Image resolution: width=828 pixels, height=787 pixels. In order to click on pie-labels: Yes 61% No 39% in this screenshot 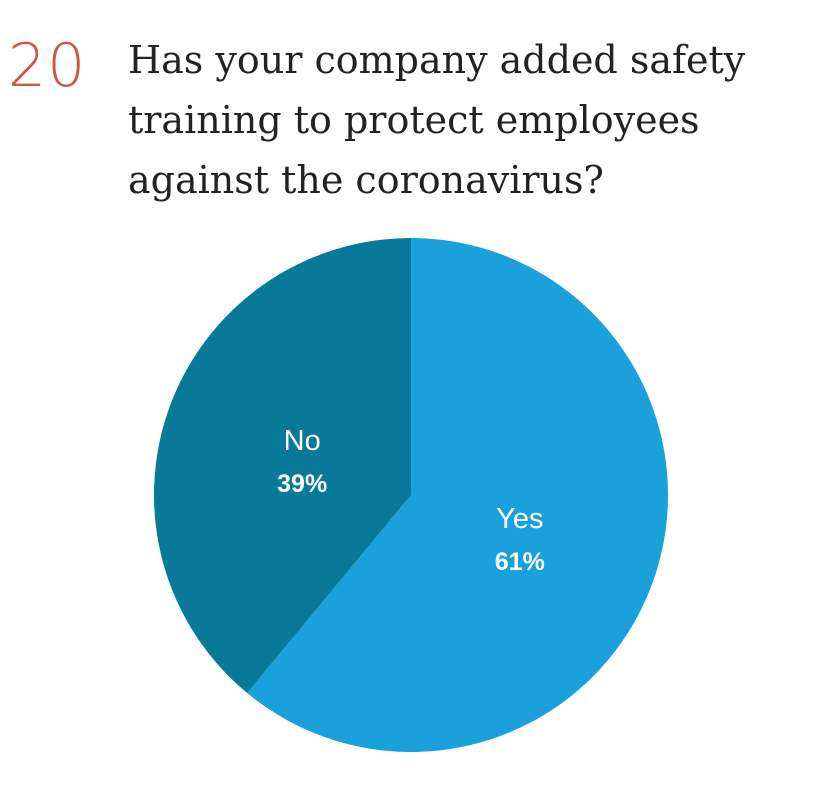, I will do `click(411, 500)`.